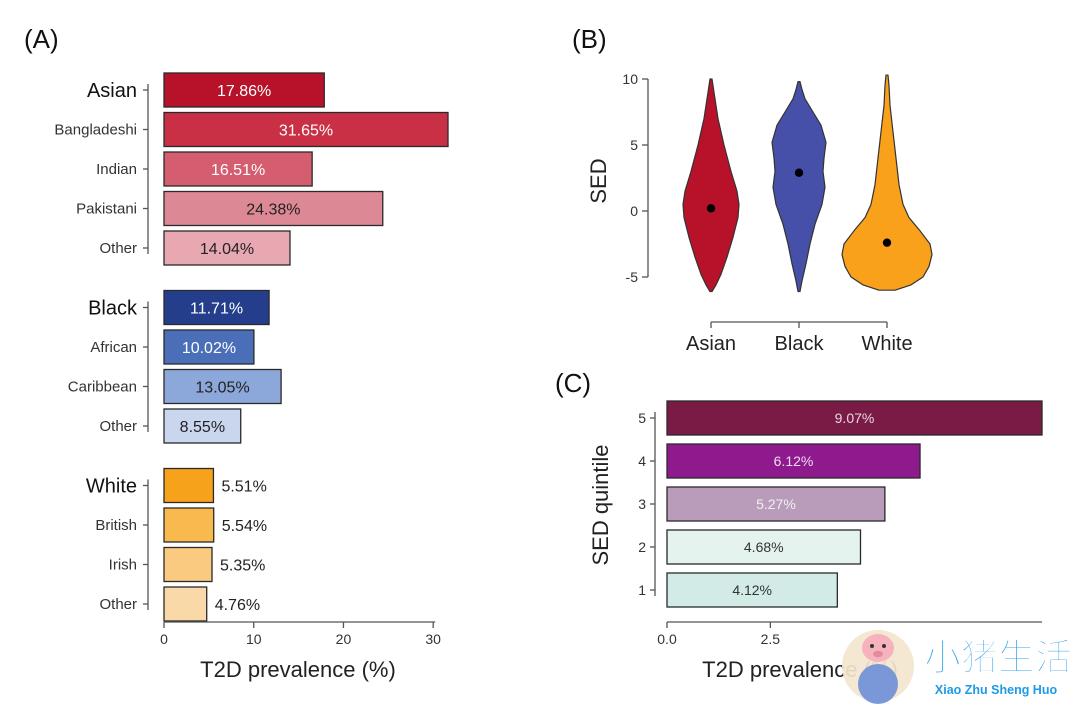 This screenshot has width=1080, height=712. I want to click on x-tick-label: 0.0, so click(667, 639).